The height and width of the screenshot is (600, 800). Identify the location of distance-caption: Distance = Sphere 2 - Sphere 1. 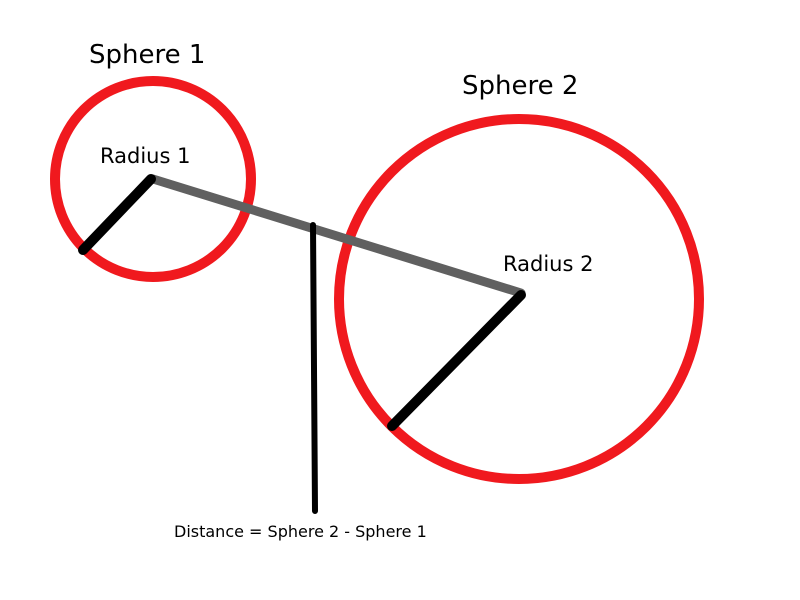
(300, 531).